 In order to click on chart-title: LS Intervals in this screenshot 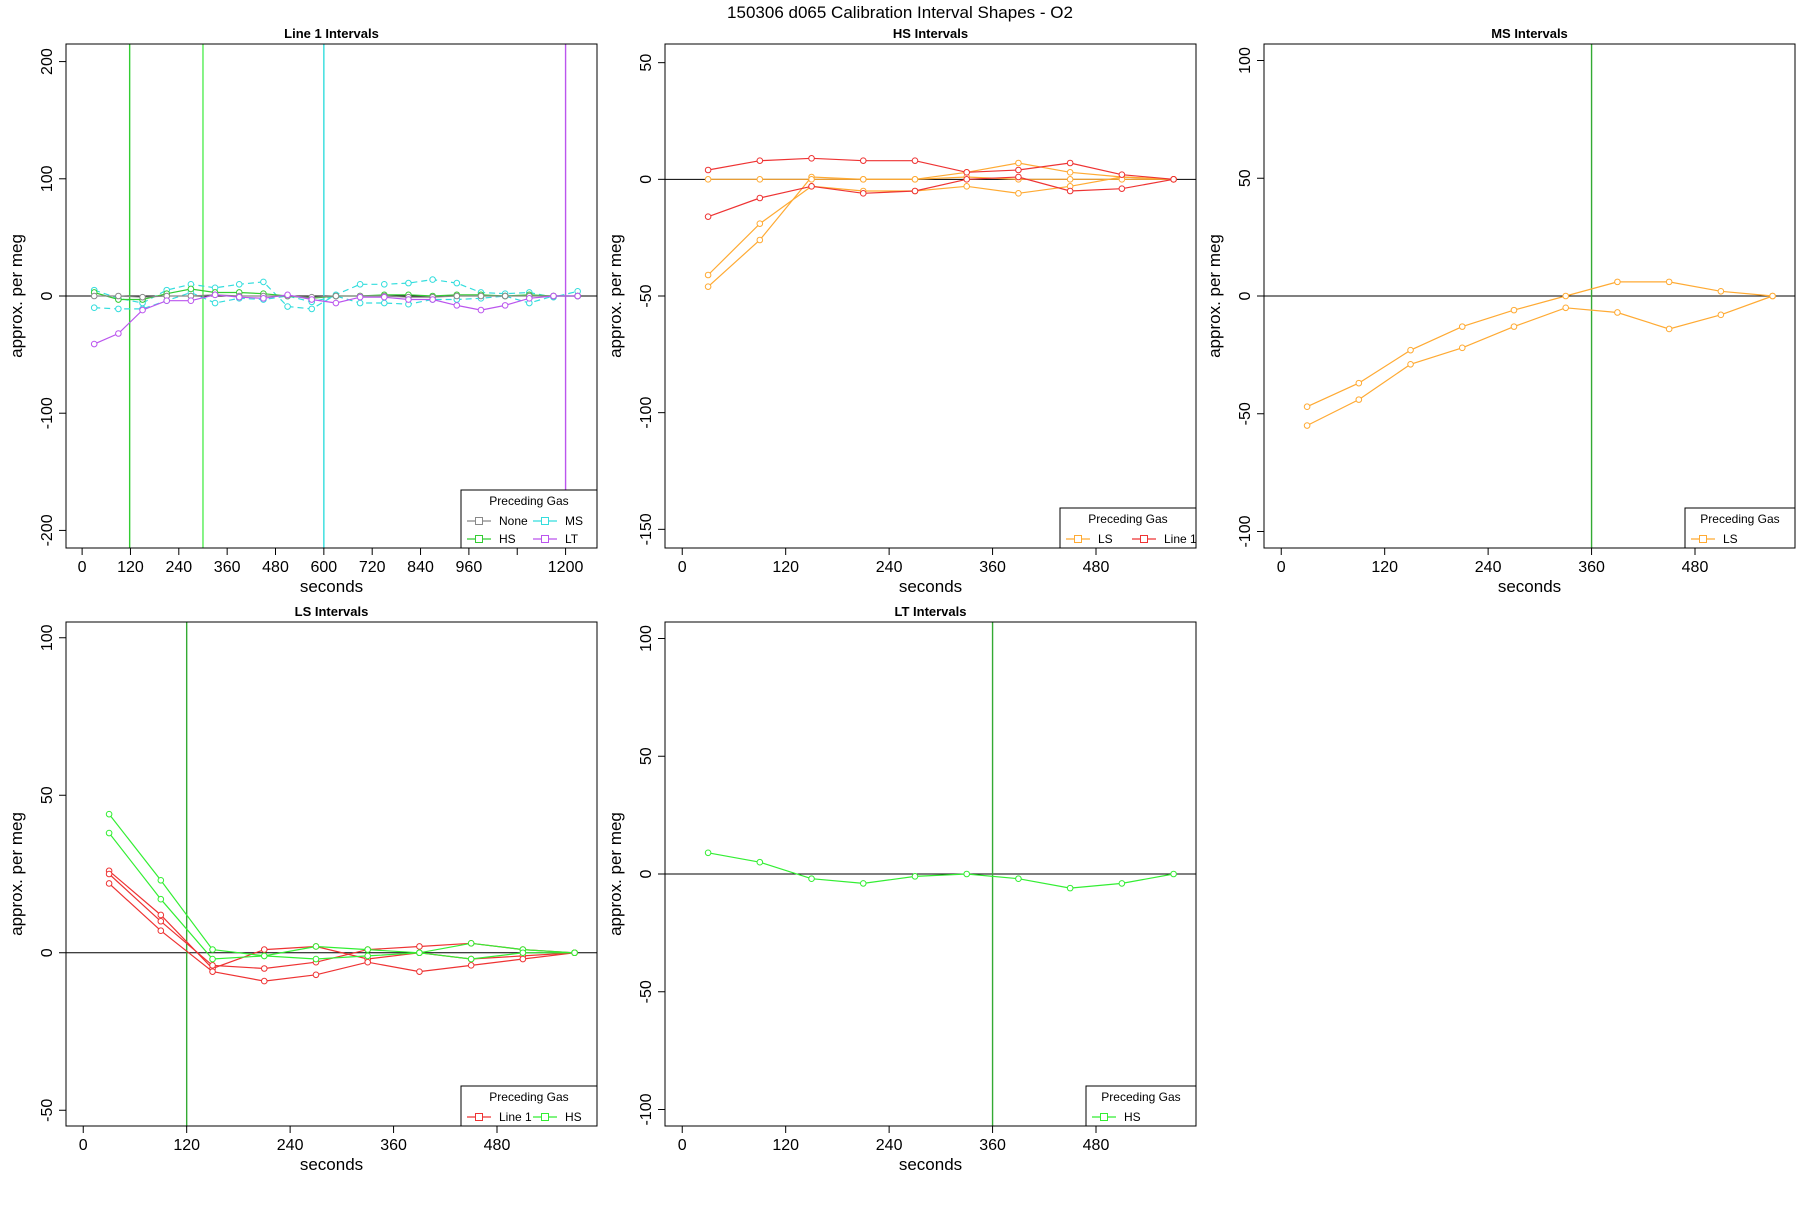, I will do `click(332, 611)`.